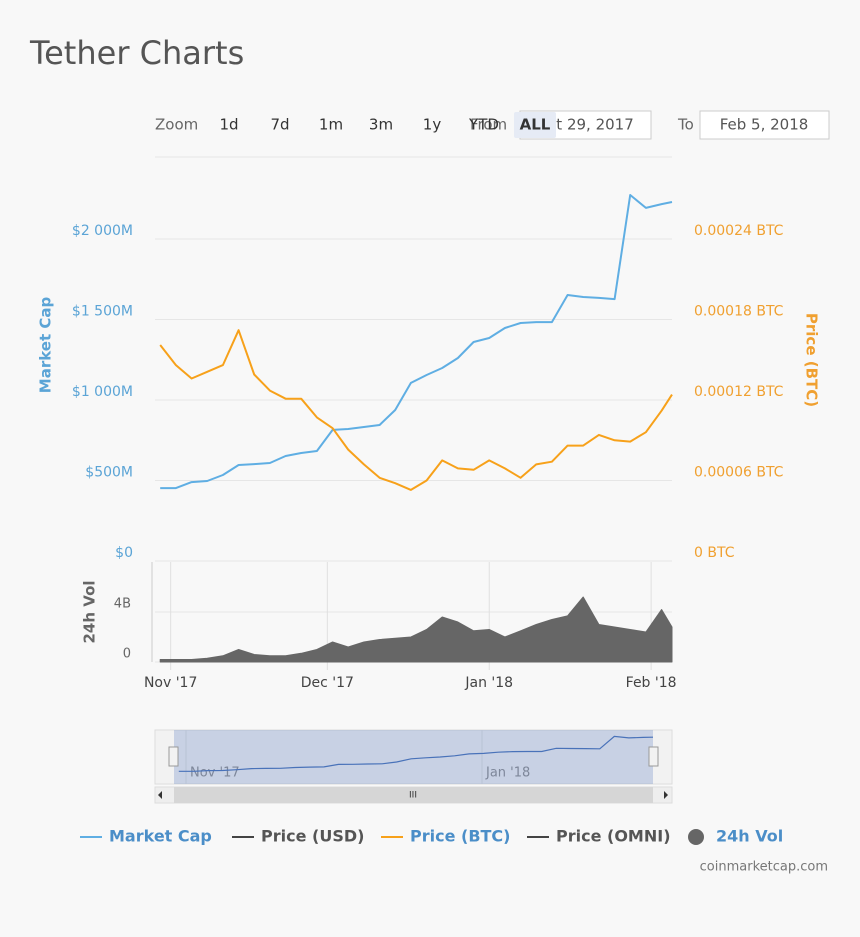  I want to click on zoom-button: 3m, so click(381, 125).